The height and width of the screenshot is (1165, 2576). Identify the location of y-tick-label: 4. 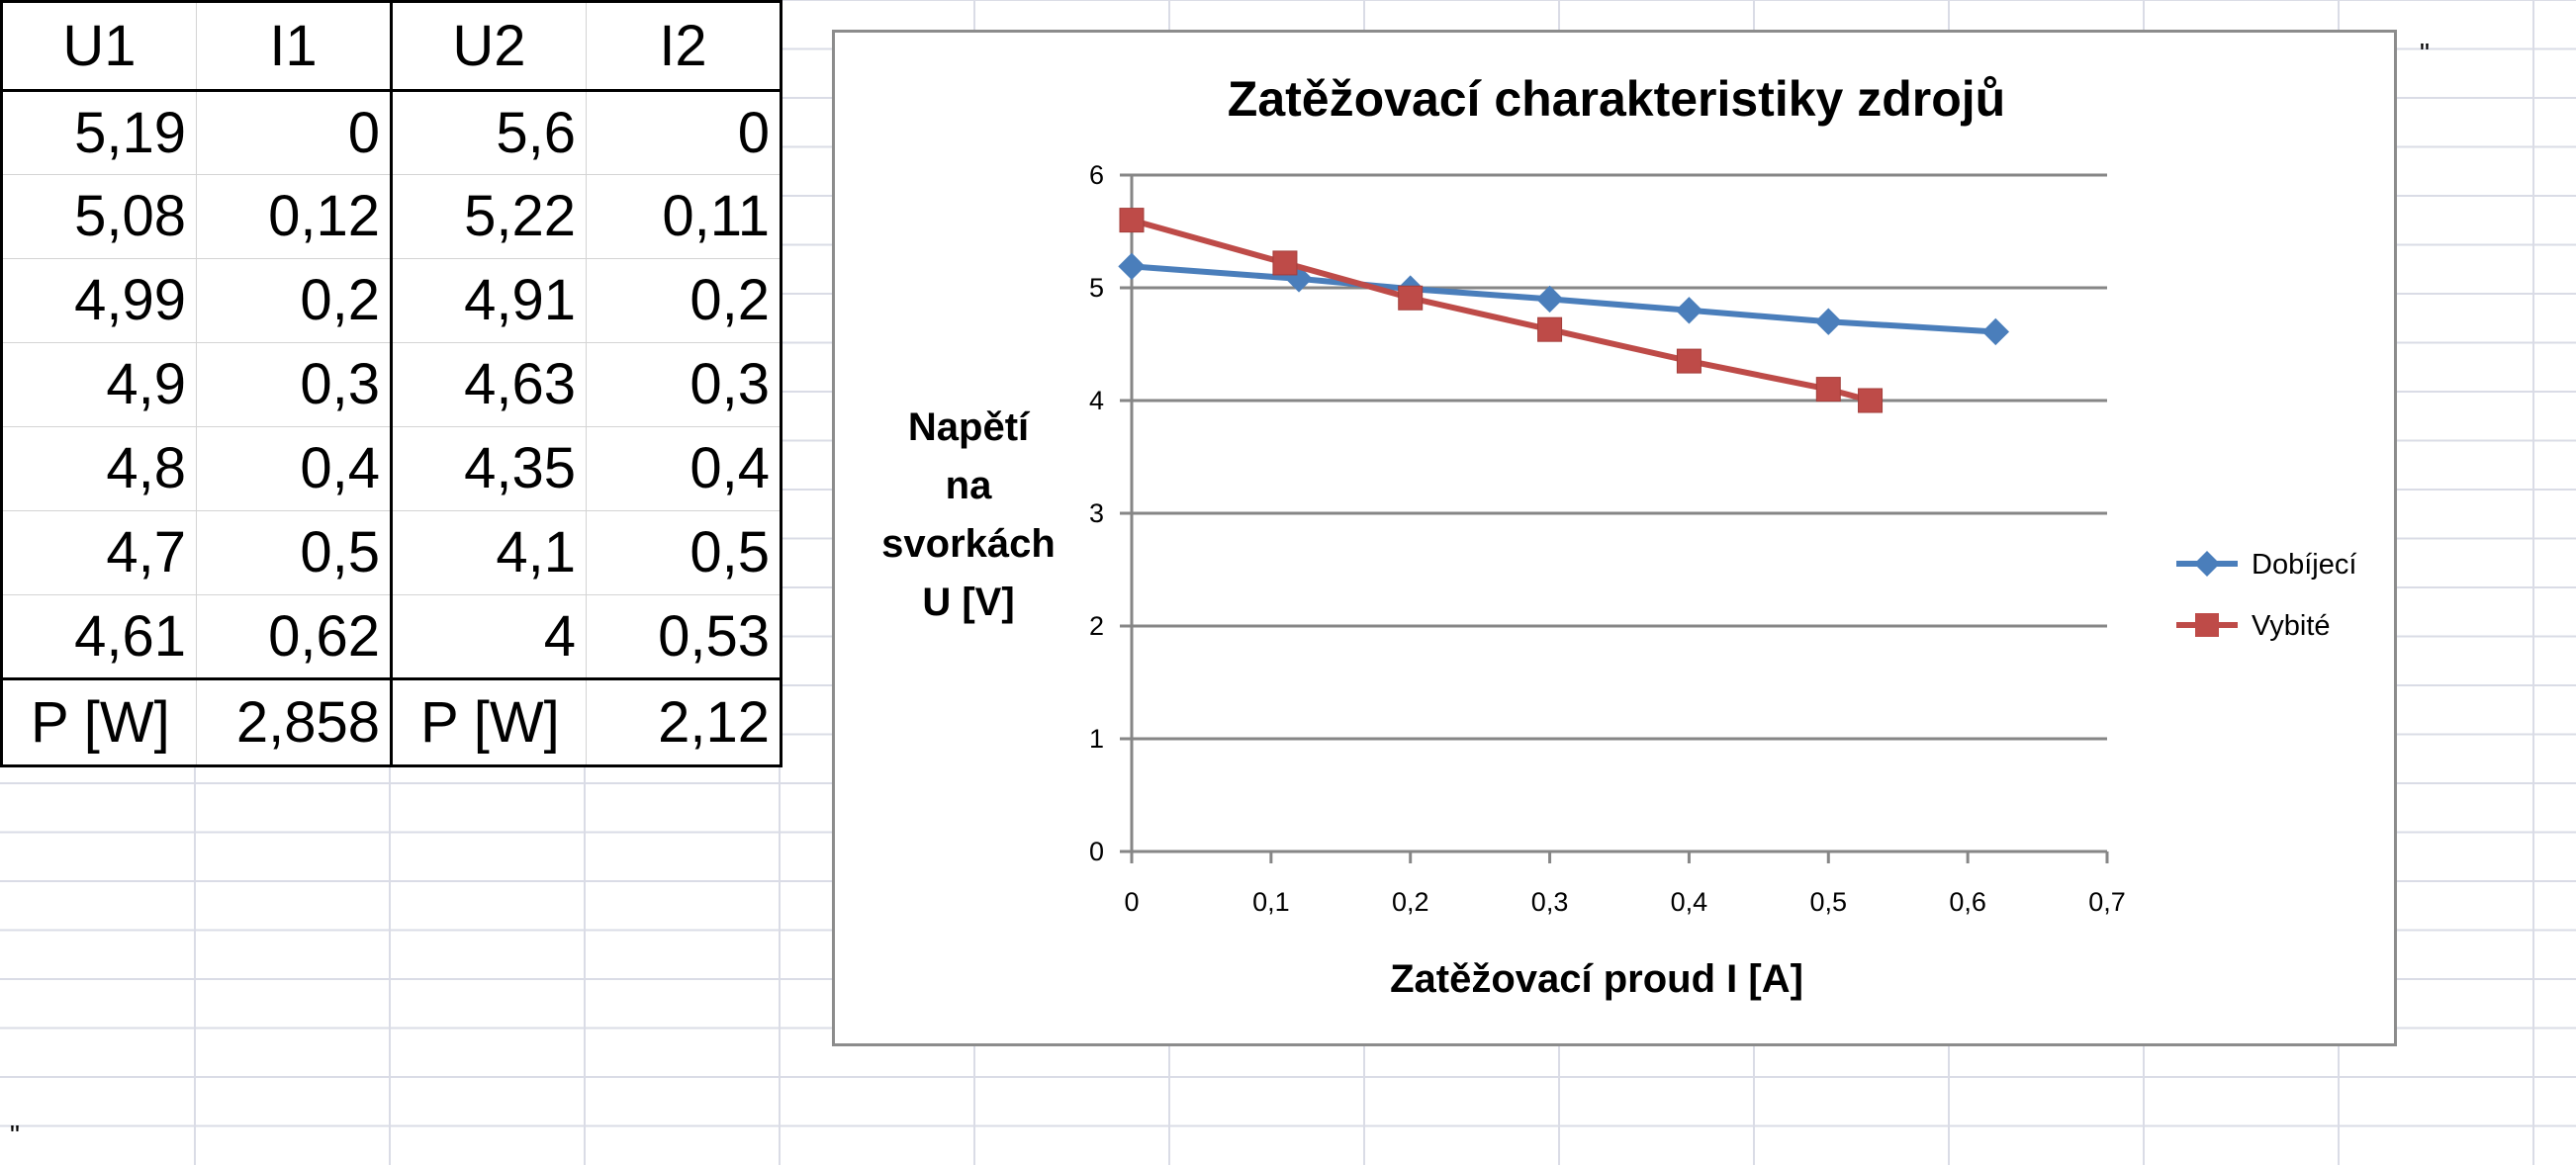
(1096, 400).